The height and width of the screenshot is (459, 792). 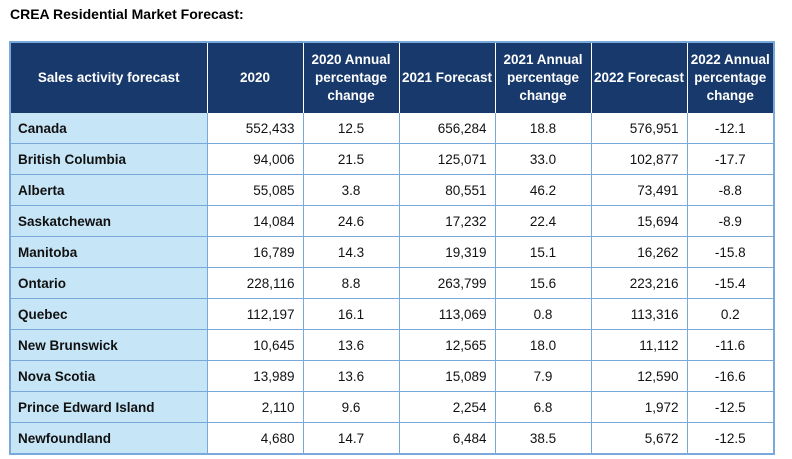 I want to click on change-2022-cell: -15.4, so click(x=730, y=283).